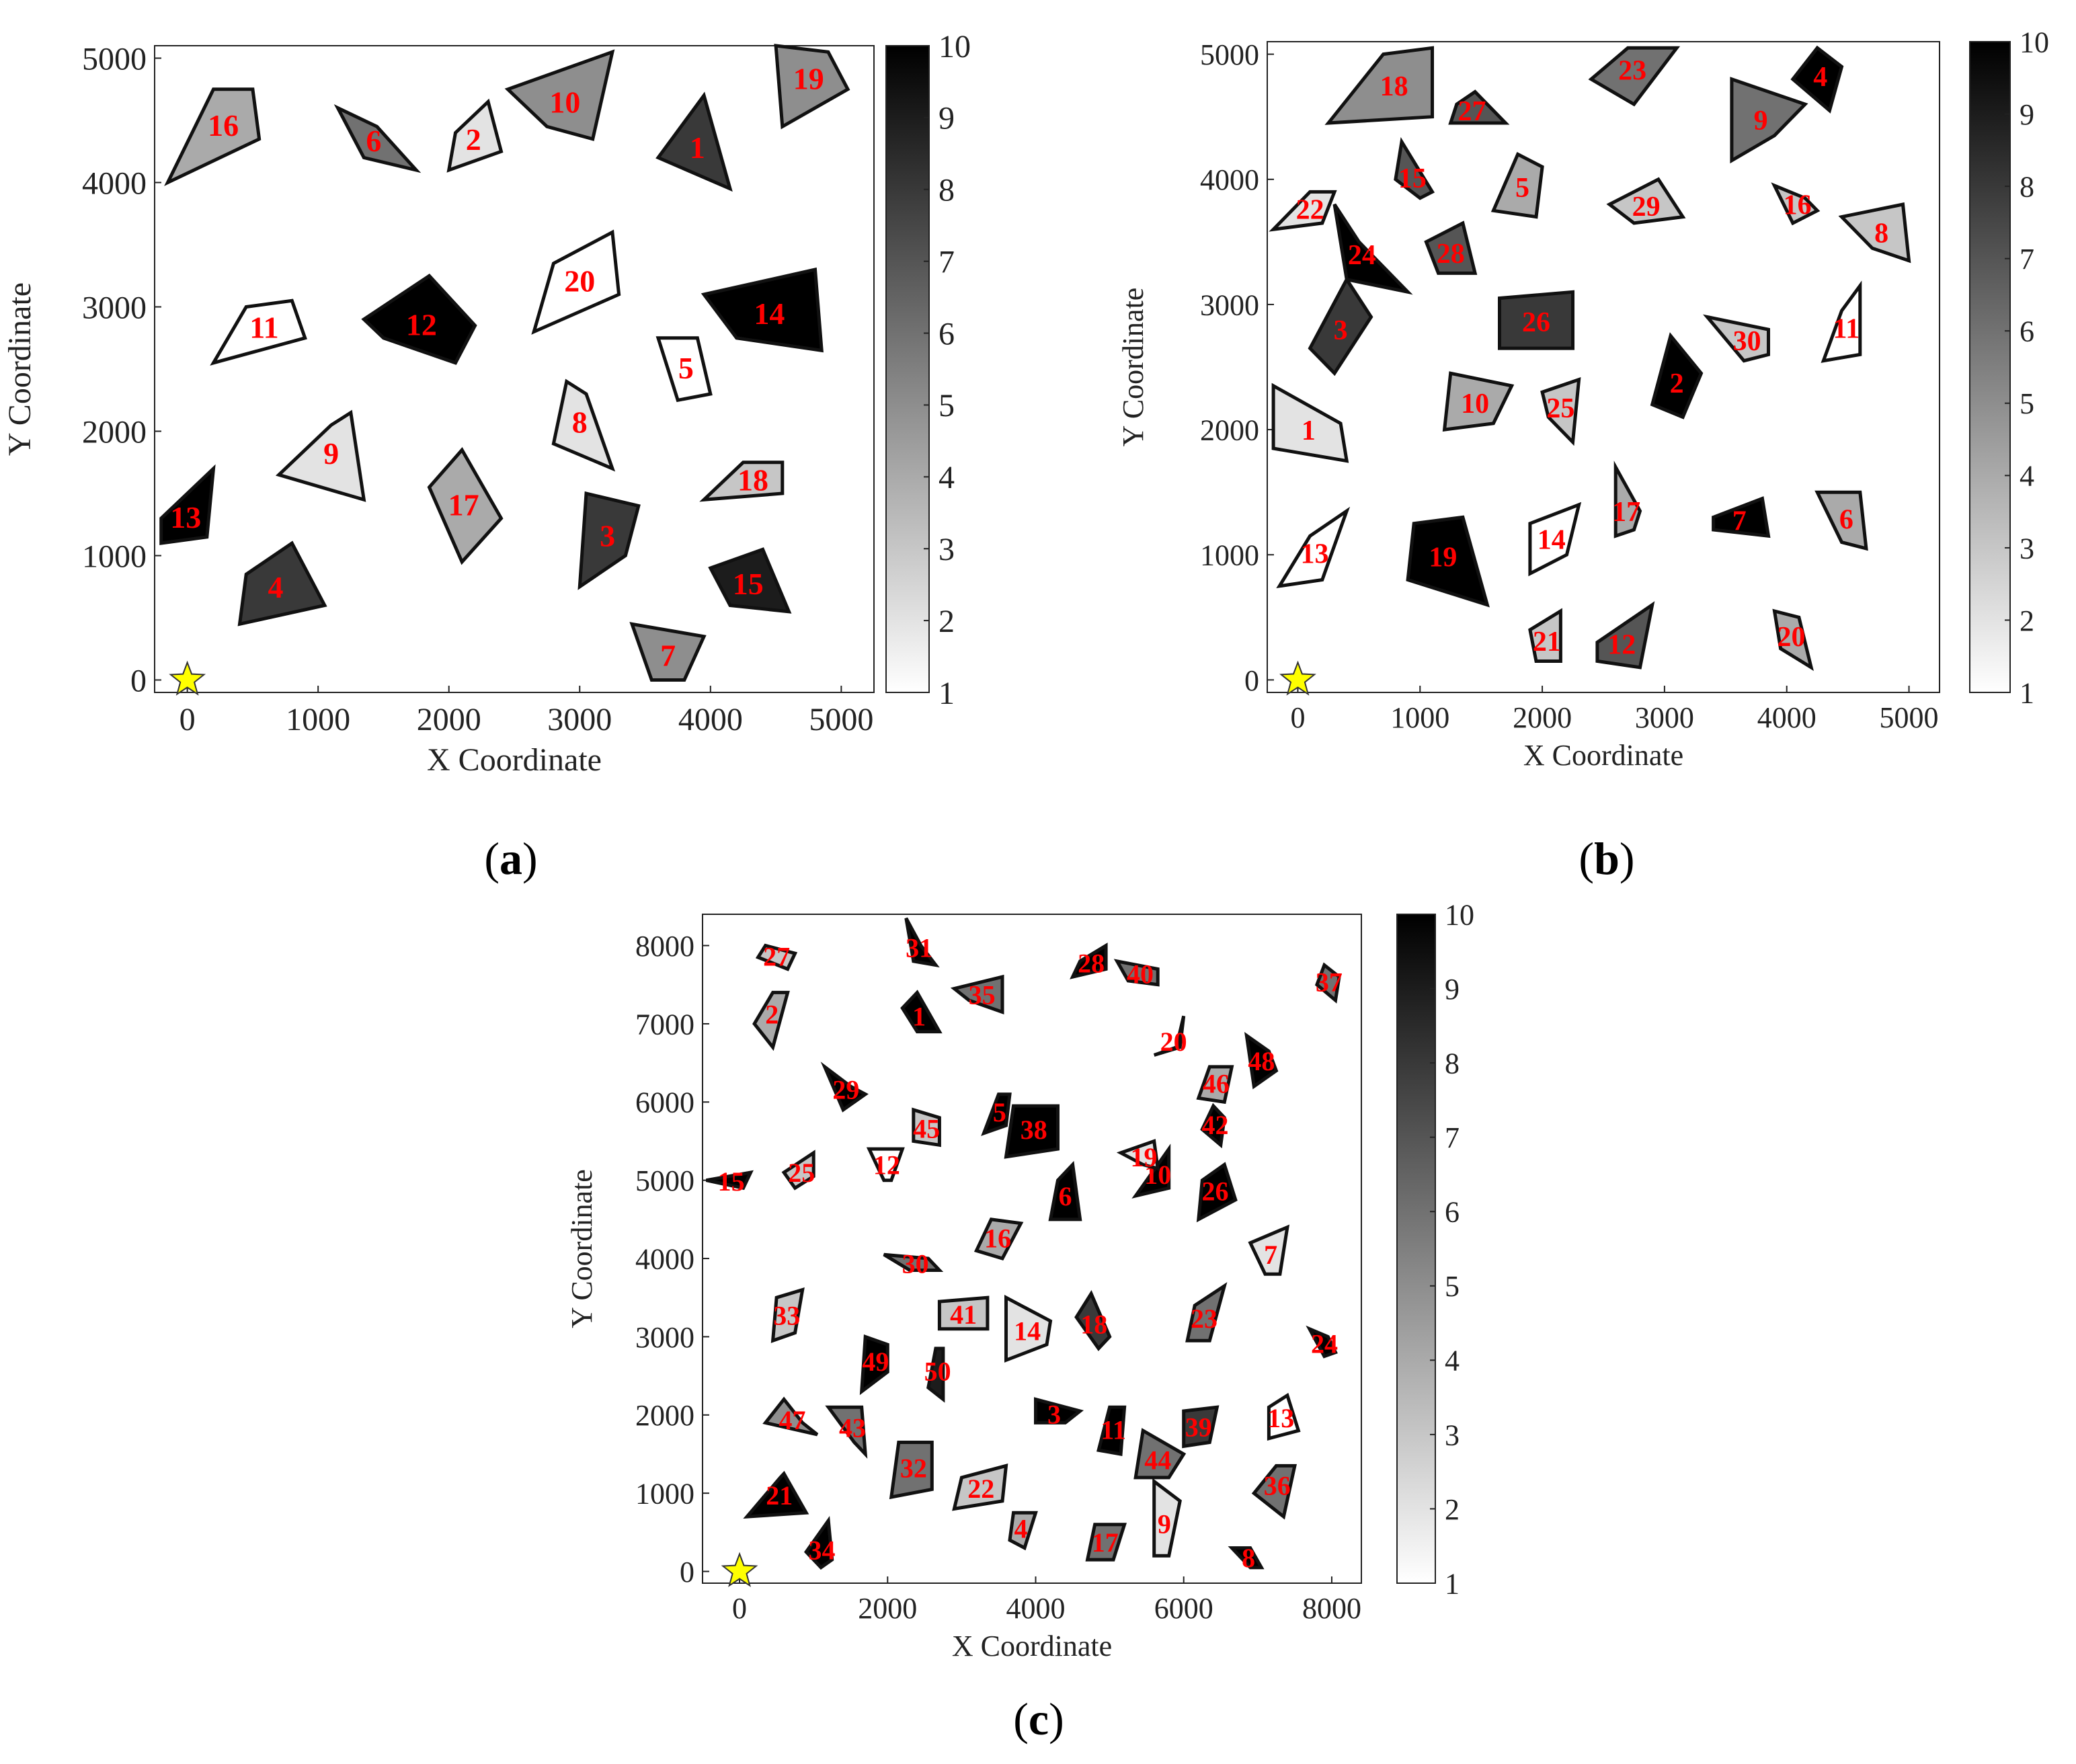 The image size is (2076, 1764). I want to click on x-tick-label: 5000, so click(841, 719).